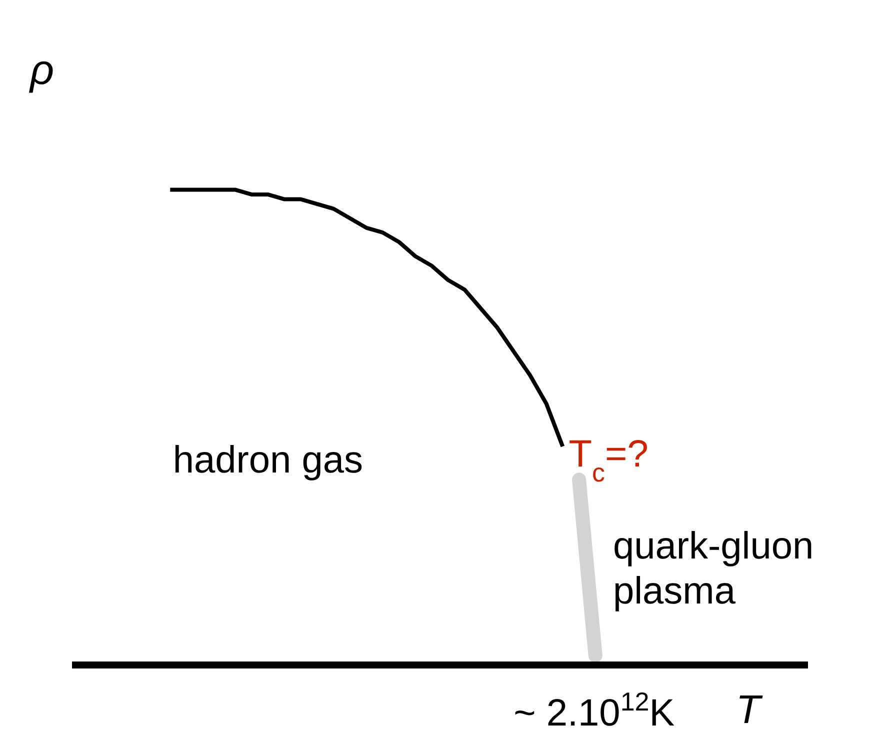  What do you see at coordinates (42, 70) in the screenshot?
I see `y-axis-title: ρ` at bounding box center [42, 70].